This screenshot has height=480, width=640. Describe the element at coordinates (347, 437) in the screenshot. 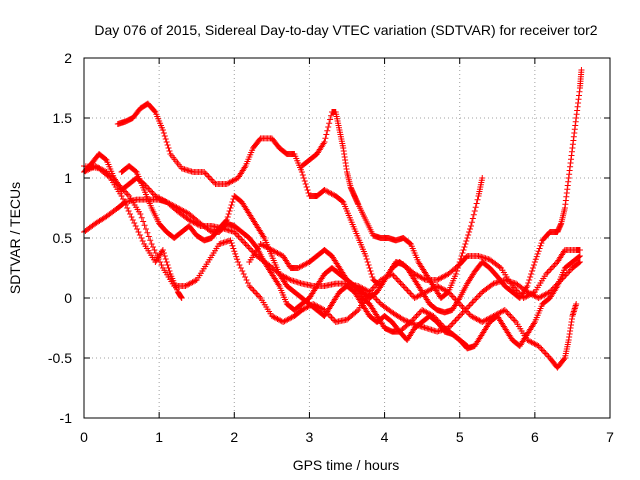

I see `x-tick-labels: 0 1 2 3 4 5 6 7` at that location.